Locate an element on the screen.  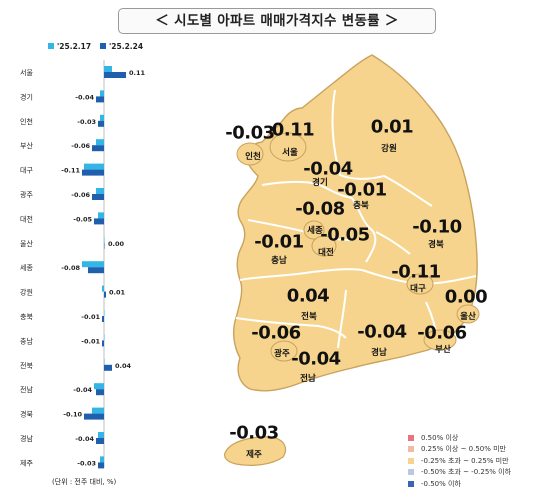
data-label: 0.04 is located at coordinates (123, 366).